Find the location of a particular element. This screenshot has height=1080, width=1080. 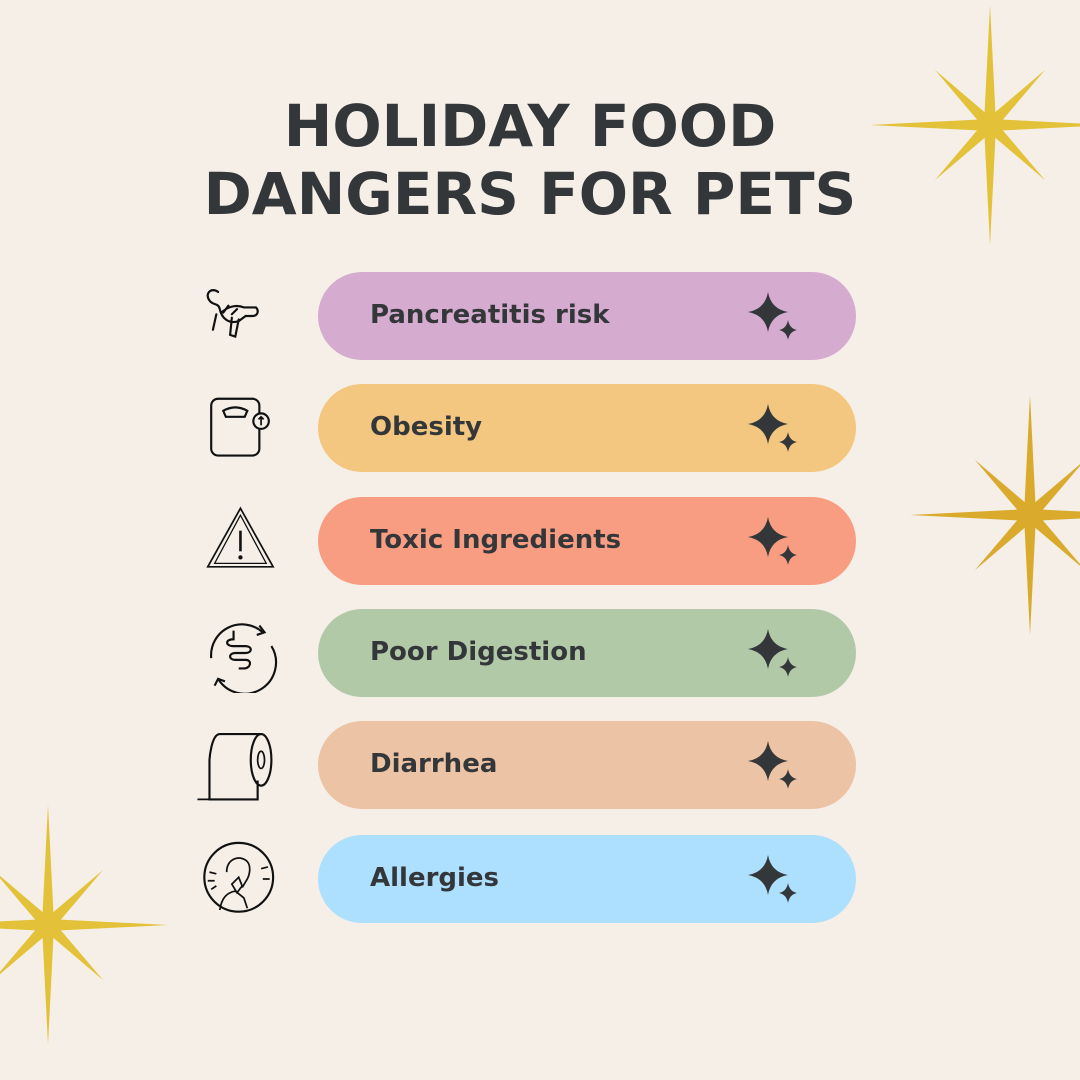

list-item: Poor Digestion is located at coordinates (525, 653).